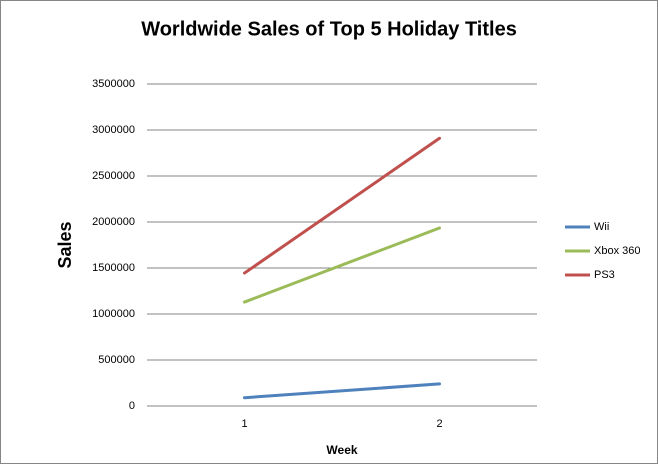 This screenshot has height=464, width=658. Describe the element at coordinates (439, 424) in the screenshot. I see `x-tick-label: 2` at that location.